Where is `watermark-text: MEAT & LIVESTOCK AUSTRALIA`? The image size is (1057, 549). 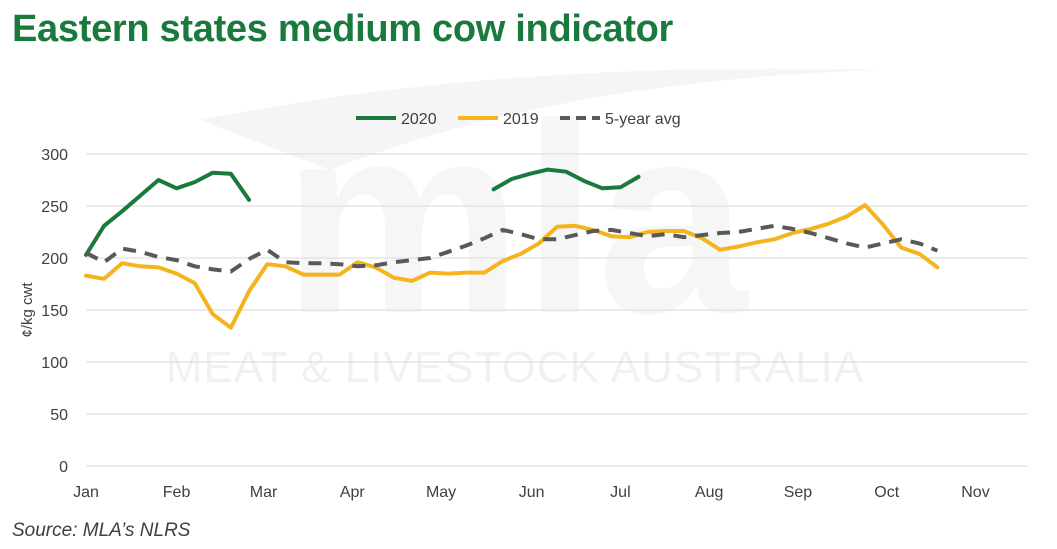 watermark-text: MEAT & LIVESTOCK AUSTRALIA is located at coordinates (515, 367).